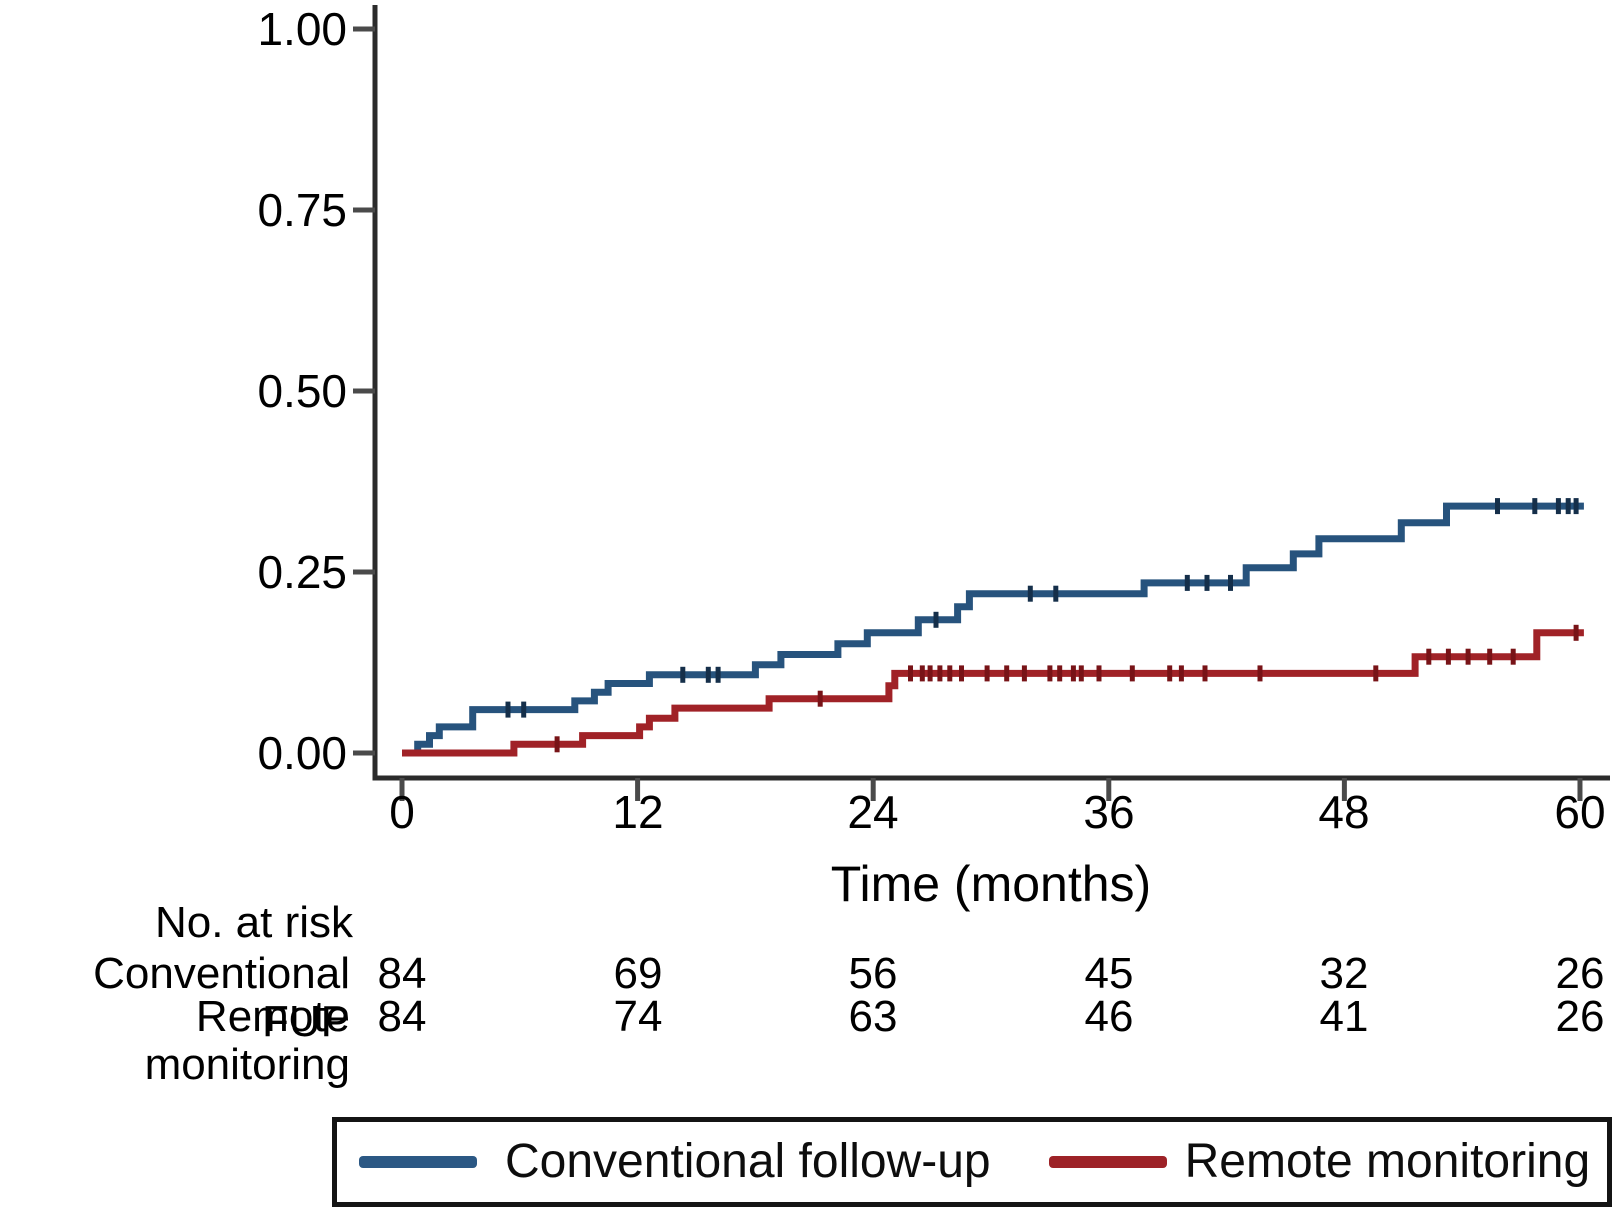 The height and width of the screenshot is (1213, 1620). What do you see at coordinates (402, 812) in the screenshot?
I see `x-tick-label: 0` at bounding box center [402, 812].